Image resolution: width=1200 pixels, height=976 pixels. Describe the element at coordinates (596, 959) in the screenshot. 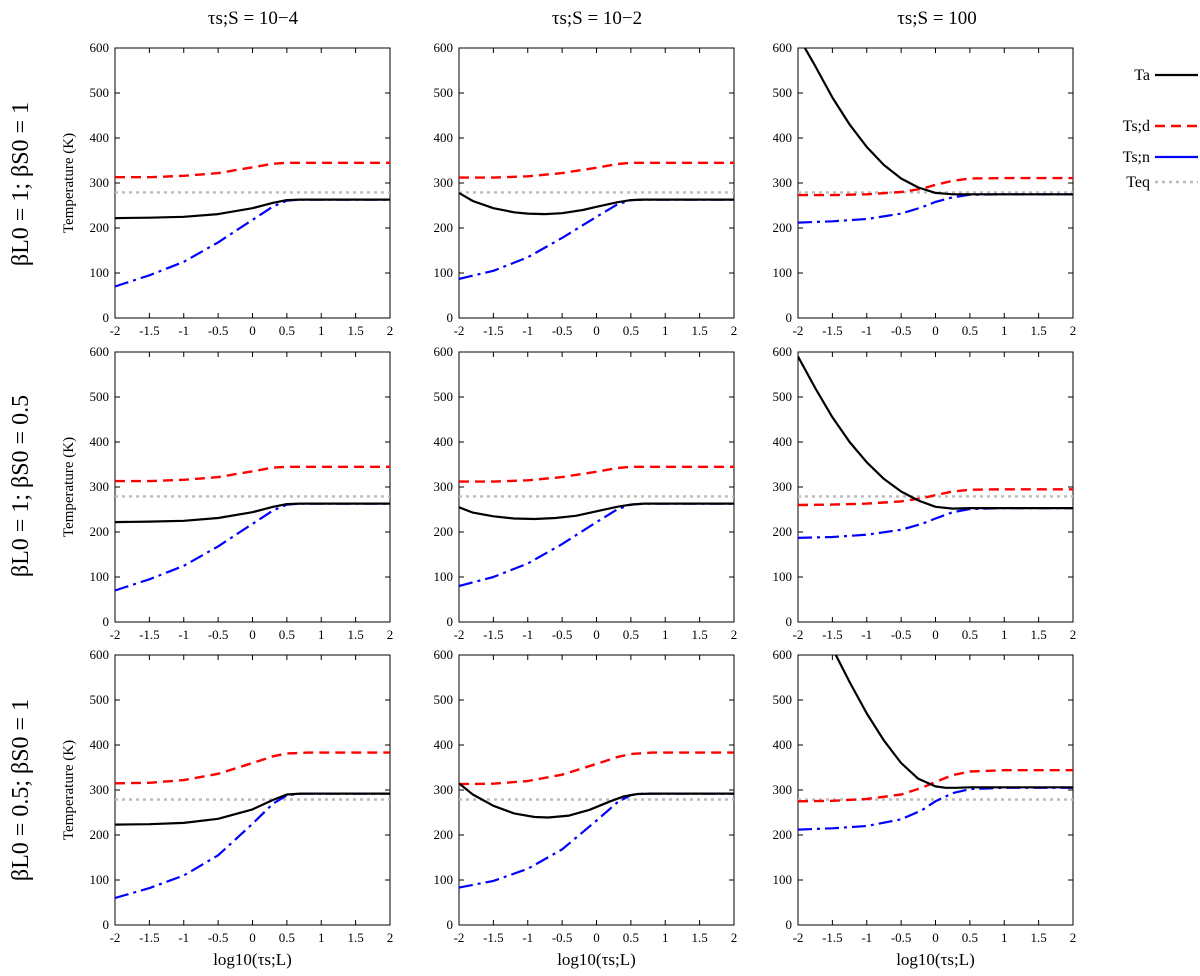

I see `x-axis-label: log10(τs;L)` at that location.